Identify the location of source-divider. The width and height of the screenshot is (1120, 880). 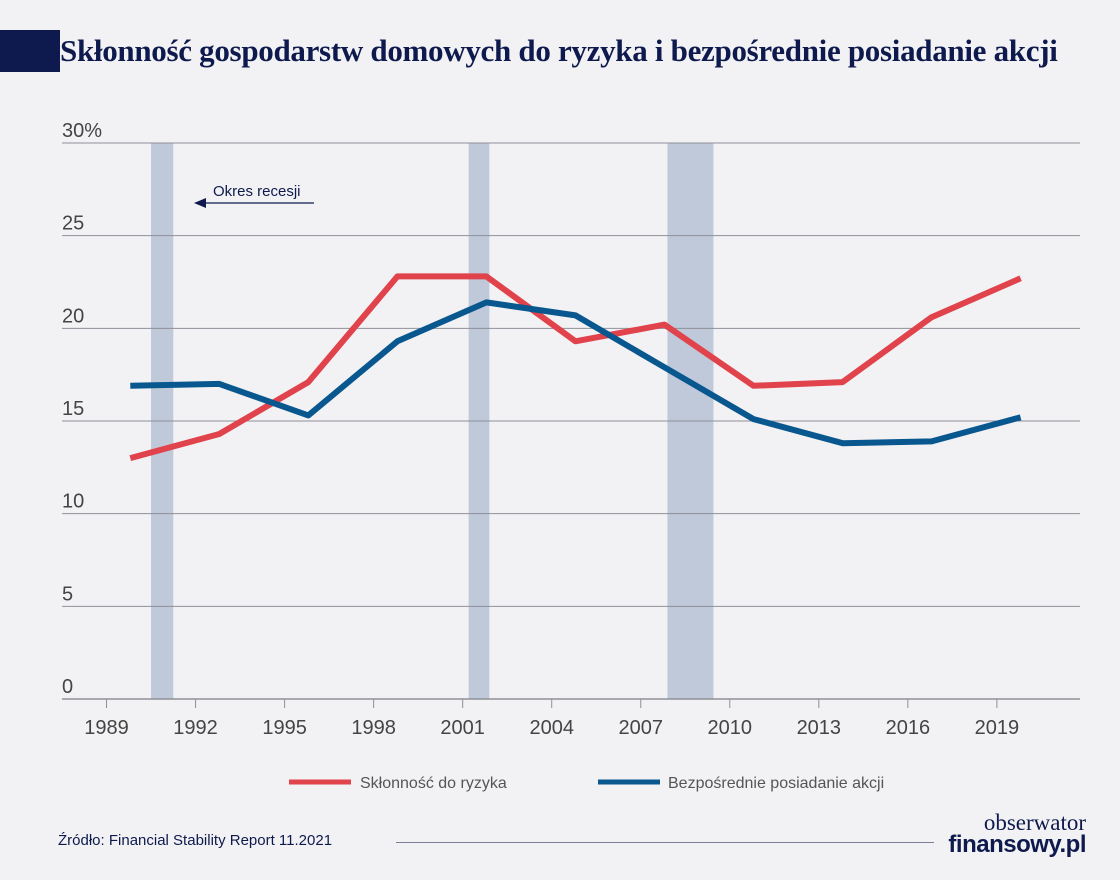
(665, 842).